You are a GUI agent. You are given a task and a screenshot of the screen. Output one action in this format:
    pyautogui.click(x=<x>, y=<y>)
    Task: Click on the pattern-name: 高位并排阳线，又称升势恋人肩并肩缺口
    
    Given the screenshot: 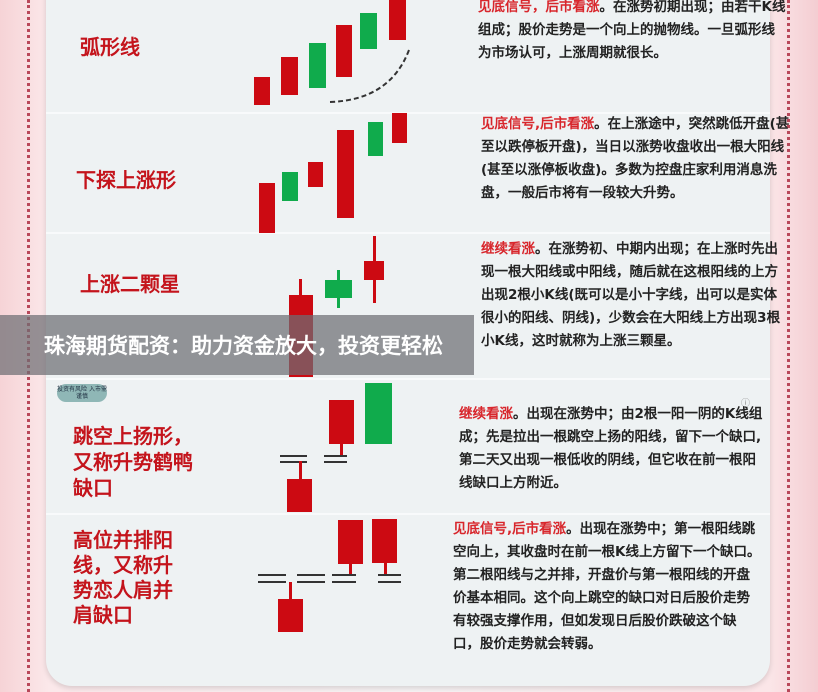 What is the action you would take?
    pyautogui.click(x=123, y=577)
    